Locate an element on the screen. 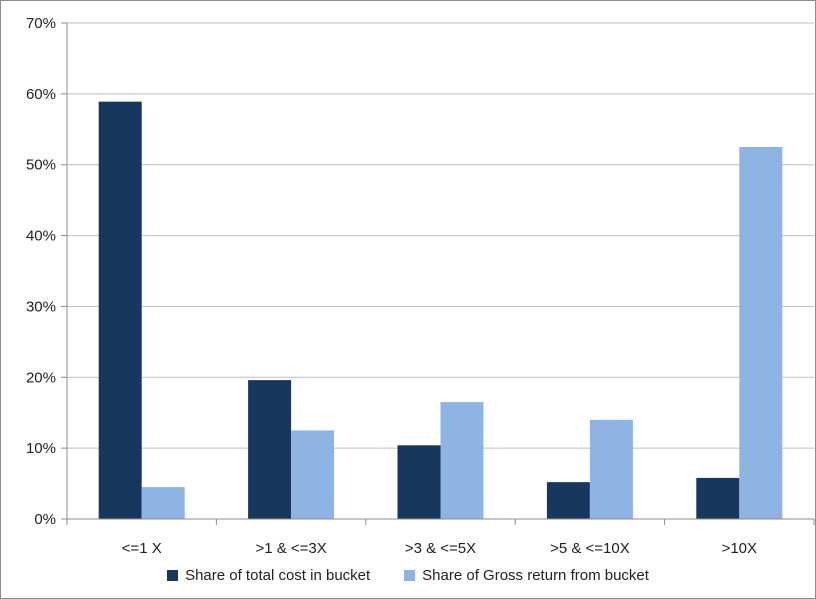  y-tick-label: 70% is located at coordinates (41, 23).